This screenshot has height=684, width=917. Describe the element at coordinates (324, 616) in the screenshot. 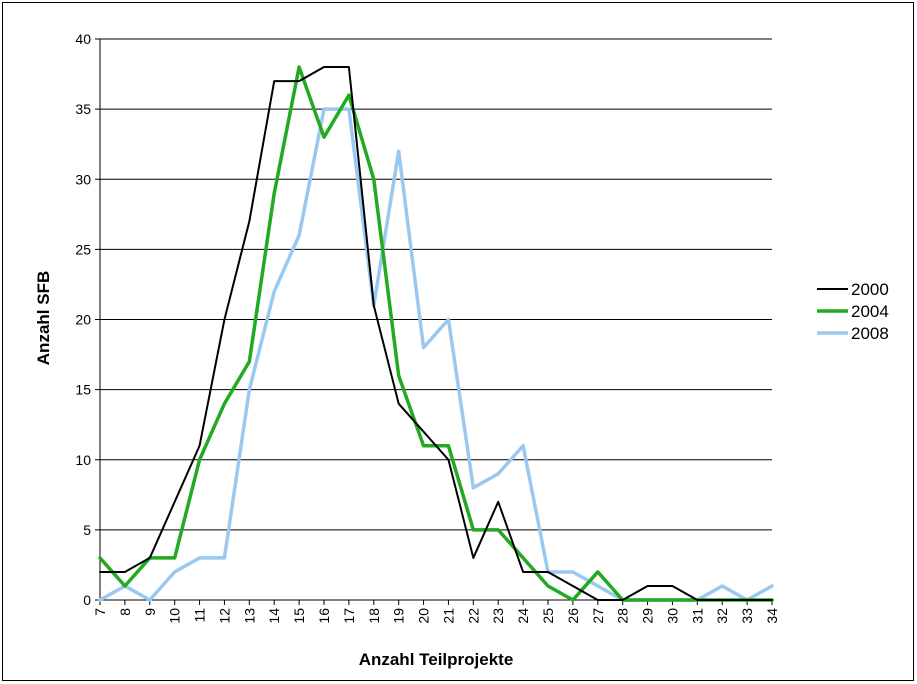

I see `x-tick-label: 16` at that location.